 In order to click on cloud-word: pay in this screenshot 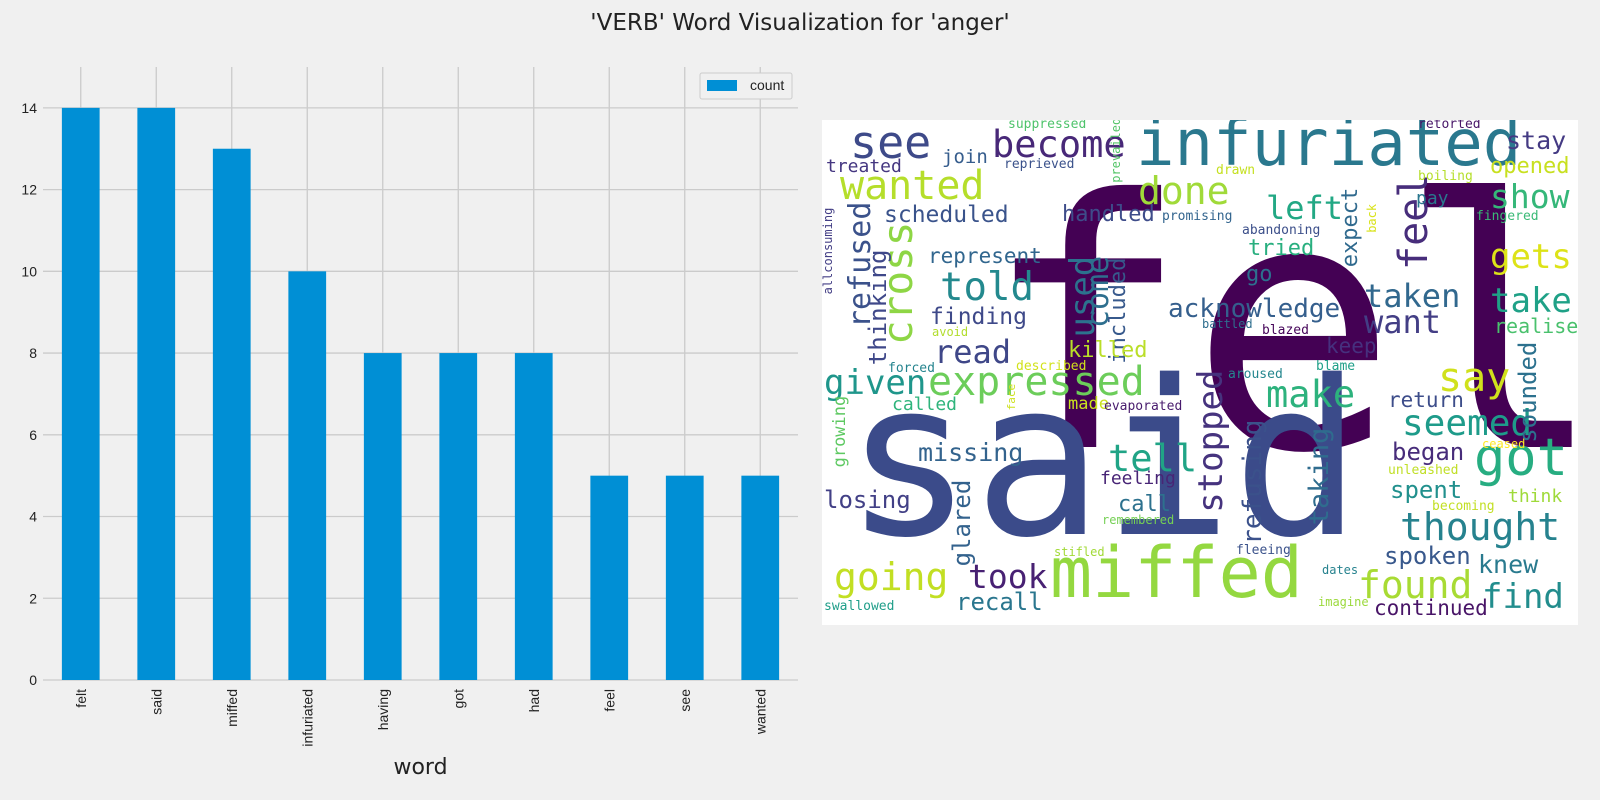, I will do `click(1432, 198)`.